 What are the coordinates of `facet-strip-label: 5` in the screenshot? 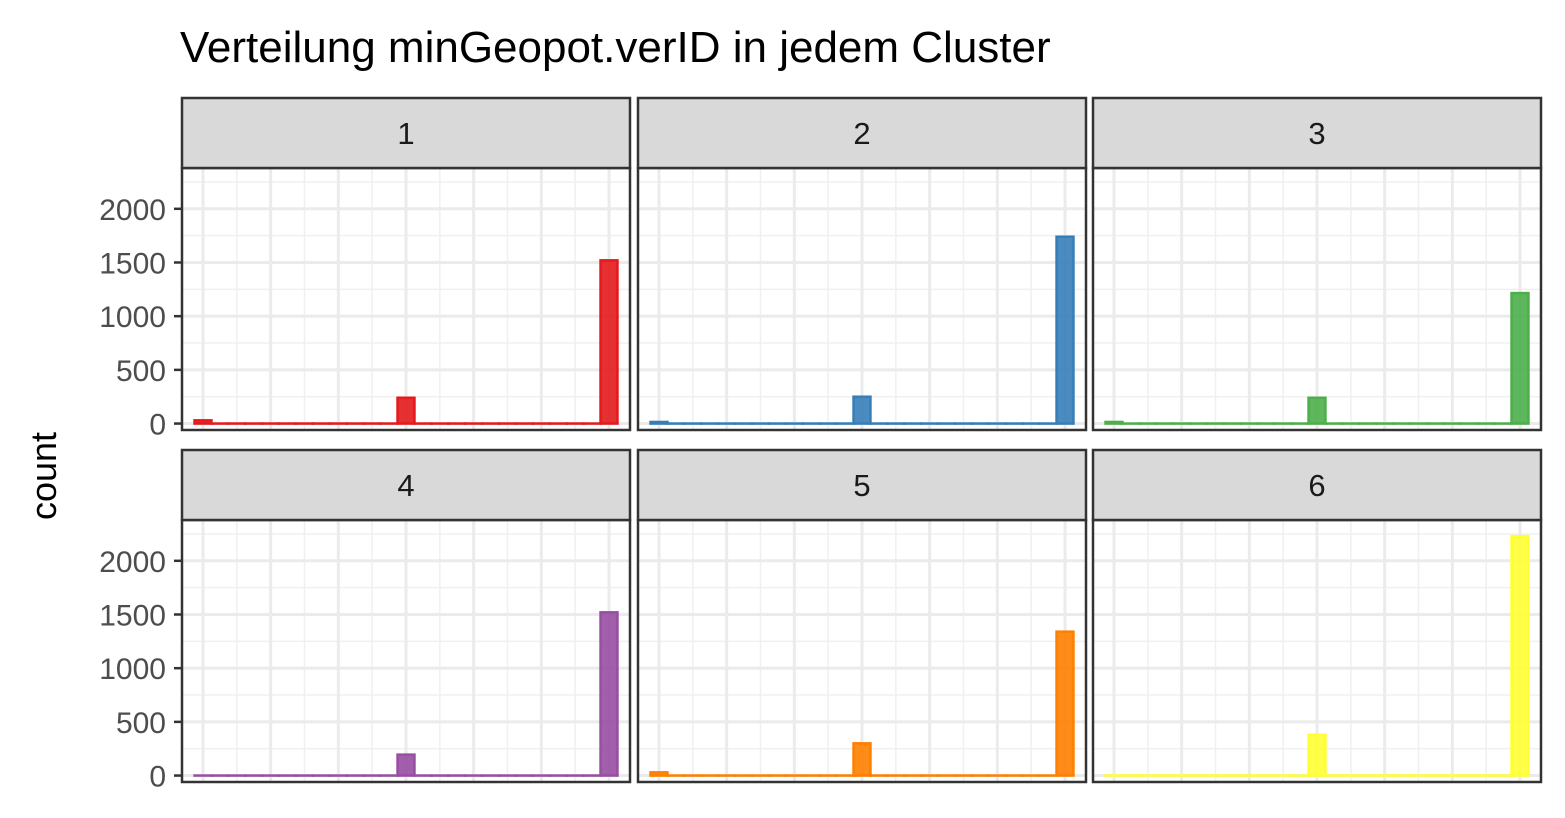 It's located at (861, 485).